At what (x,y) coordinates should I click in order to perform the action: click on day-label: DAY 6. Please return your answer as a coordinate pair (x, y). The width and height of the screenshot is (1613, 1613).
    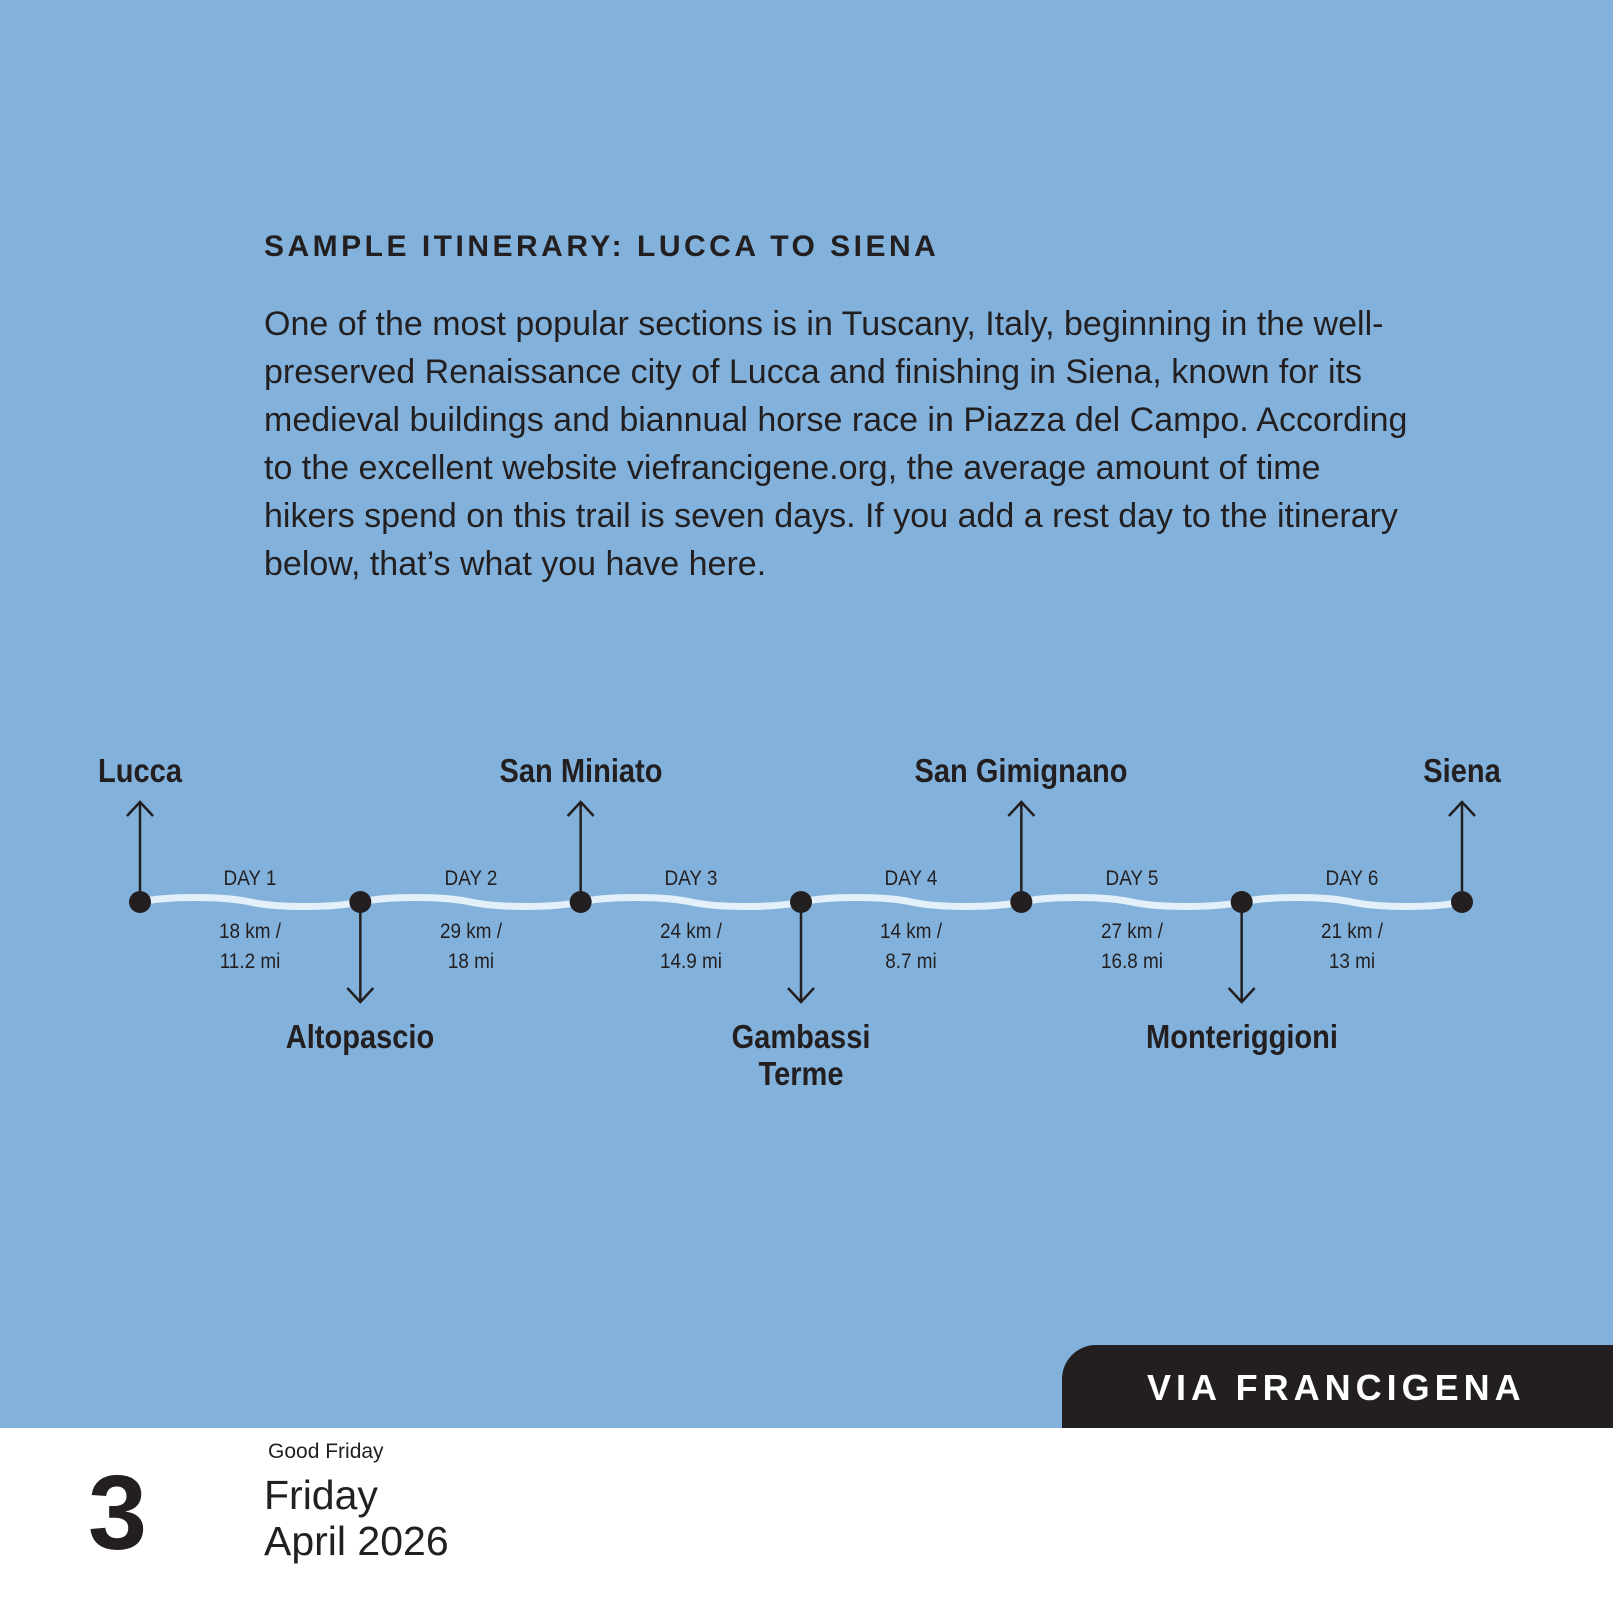
    Looking at the image, I should click on (1352, 878).